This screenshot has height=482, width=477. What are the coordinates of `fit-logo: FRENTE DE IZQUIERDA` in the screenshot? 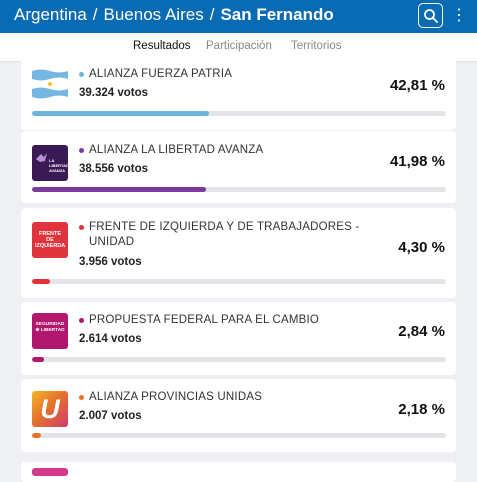 It's located at (50, 240).